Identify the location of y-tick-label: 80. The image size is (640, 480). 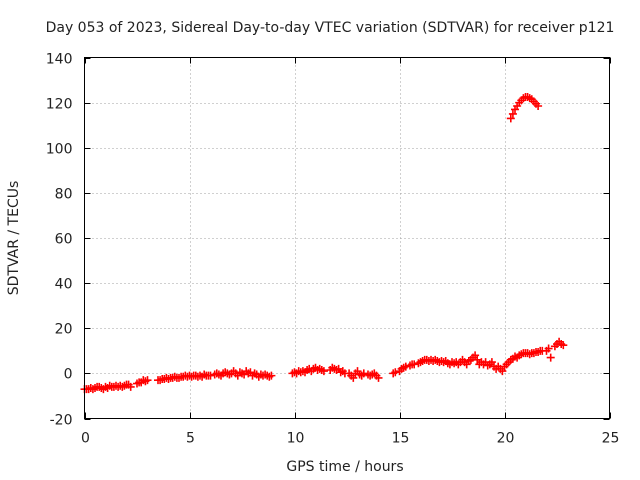
(64, 195).